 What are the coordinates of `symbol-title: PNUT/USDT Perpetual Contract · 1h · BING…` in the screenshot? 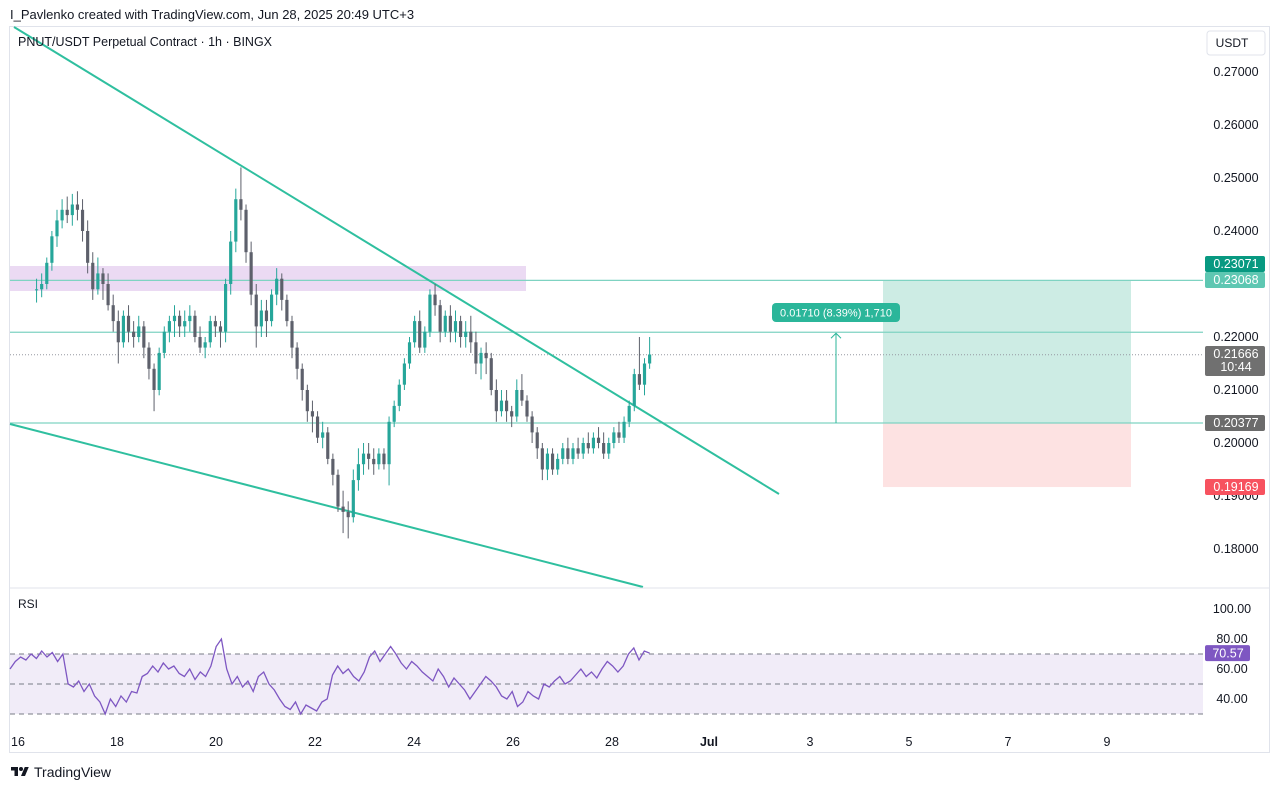 It's located at (145, 42).